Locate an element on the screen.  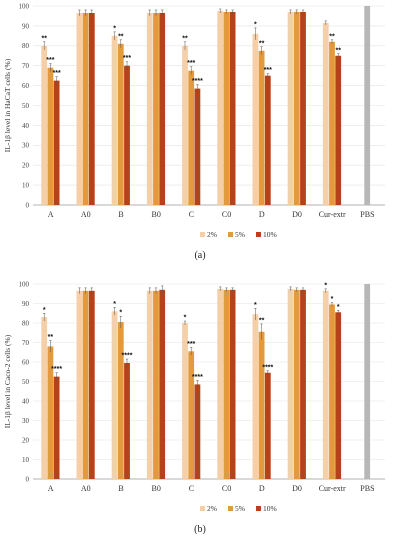
legend-label: 2% is located at coordinates (212, 234).